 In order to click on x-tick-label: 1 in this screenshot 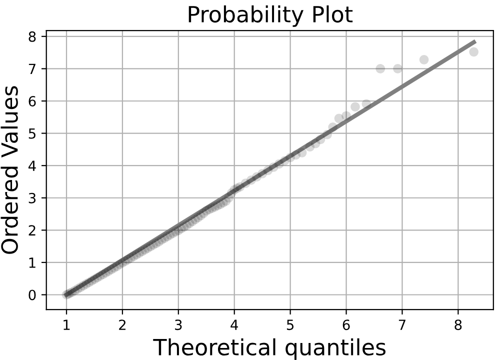, I will do `click(67, 325)`.